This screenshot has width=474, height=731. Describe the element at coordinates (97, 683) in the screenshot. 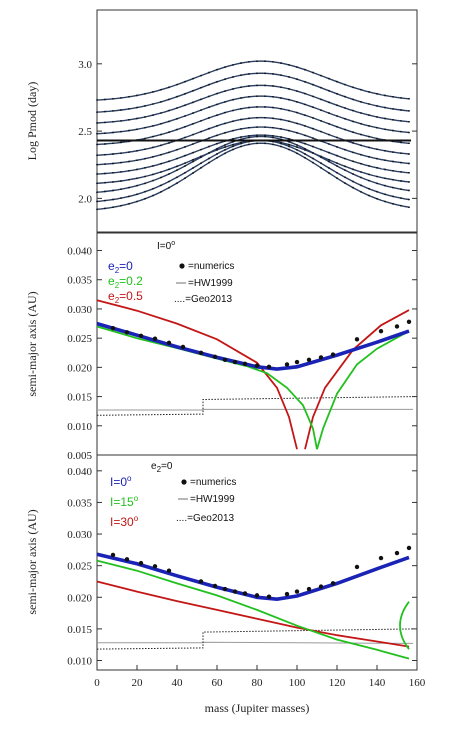

I see `bottom-xtick-label: 0` at that location.